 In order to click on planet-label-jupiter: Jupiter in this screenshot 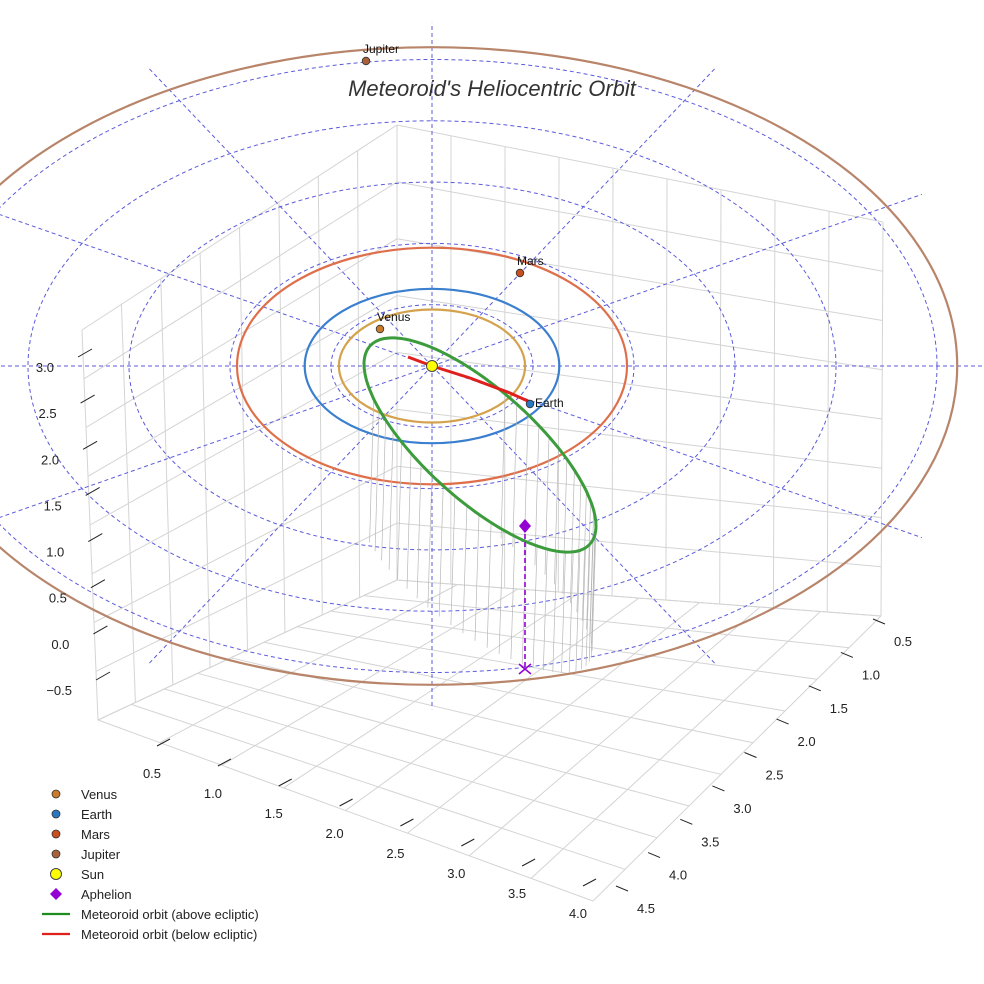, I will do `click(381, 49)`.